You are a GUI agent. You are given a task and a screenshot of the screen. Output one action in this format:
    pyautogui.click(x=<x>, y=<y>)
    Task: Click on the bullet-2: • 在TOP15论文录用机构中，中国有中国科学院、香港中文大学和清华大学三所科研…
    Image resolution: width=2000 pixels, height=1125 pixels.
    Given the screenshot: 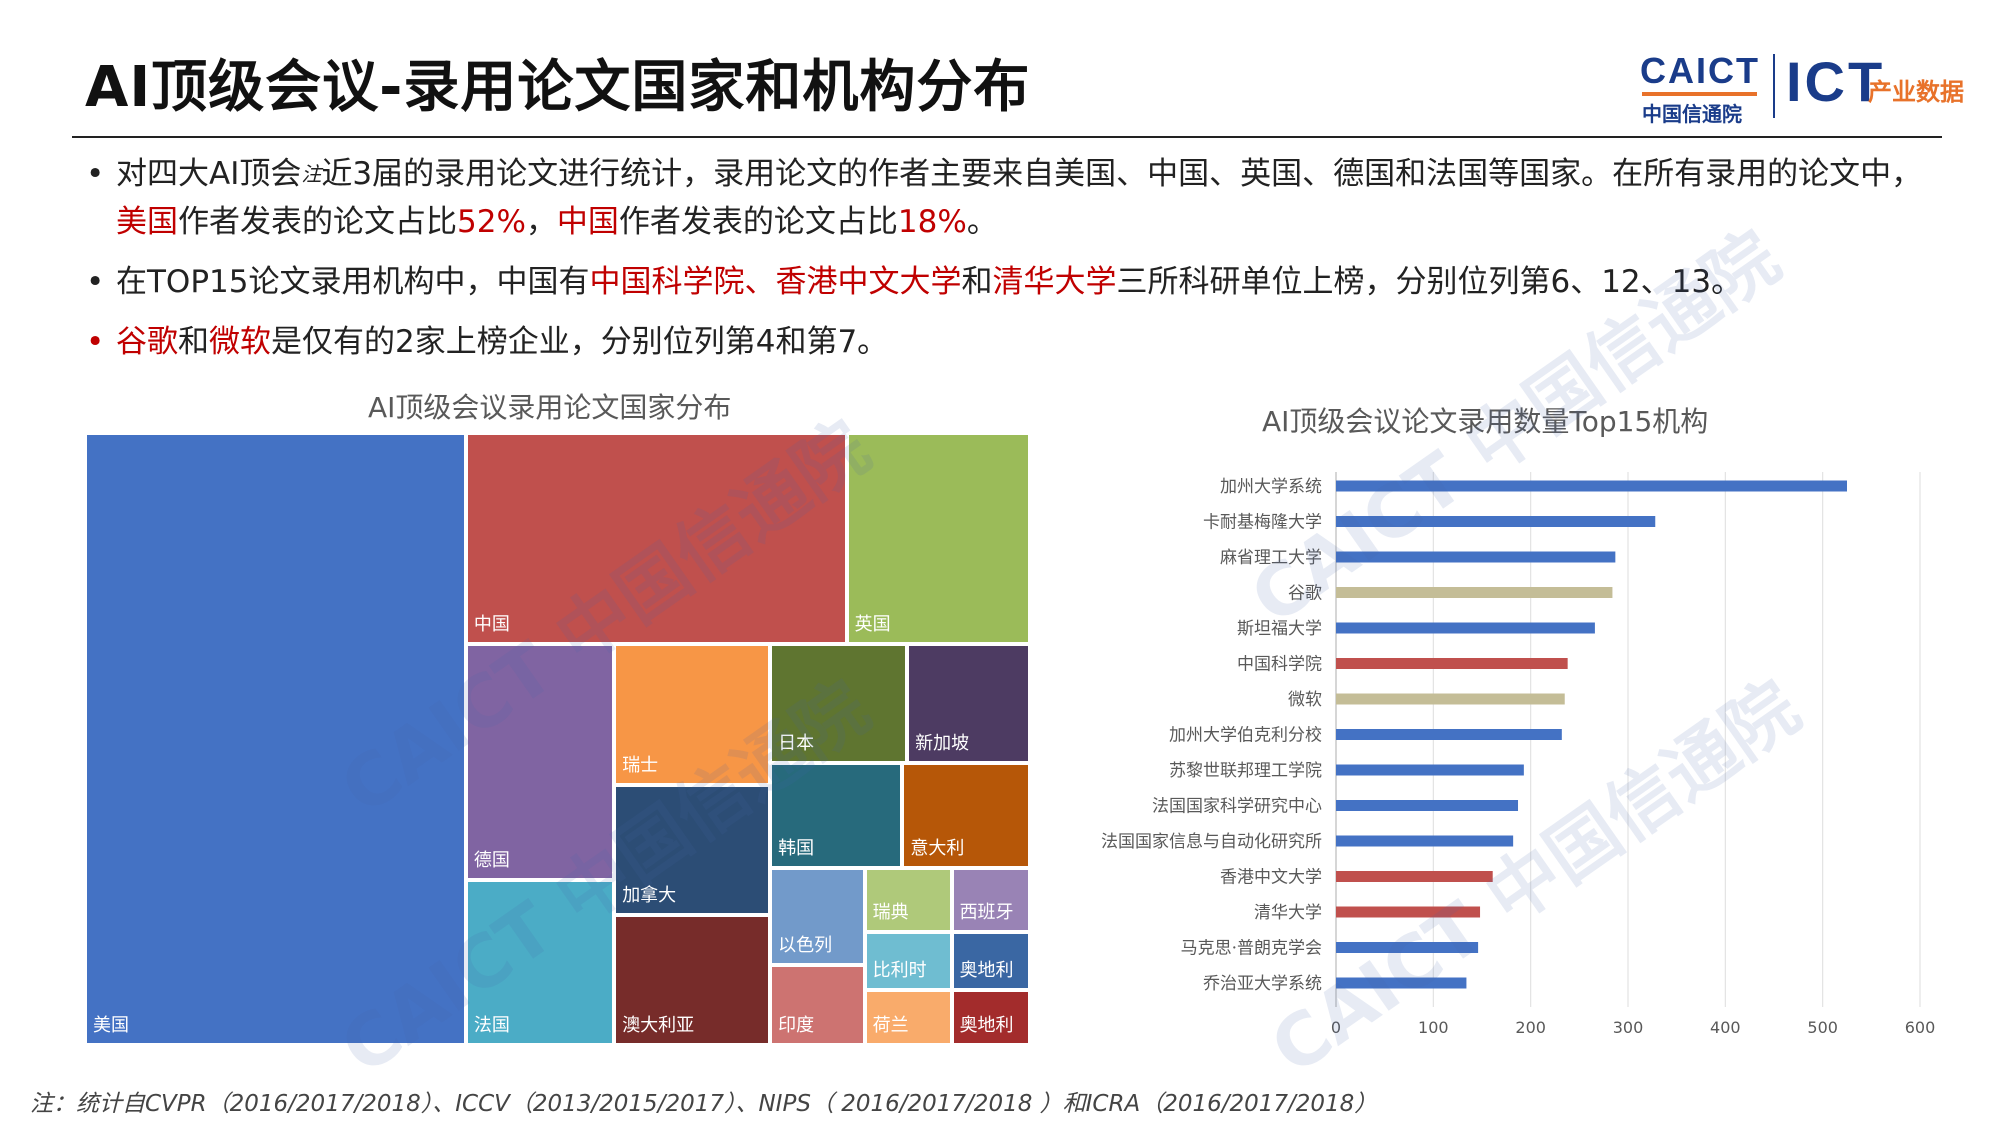 What is the action you would take?
    pyautogui.click(x=1017, y=282)
    